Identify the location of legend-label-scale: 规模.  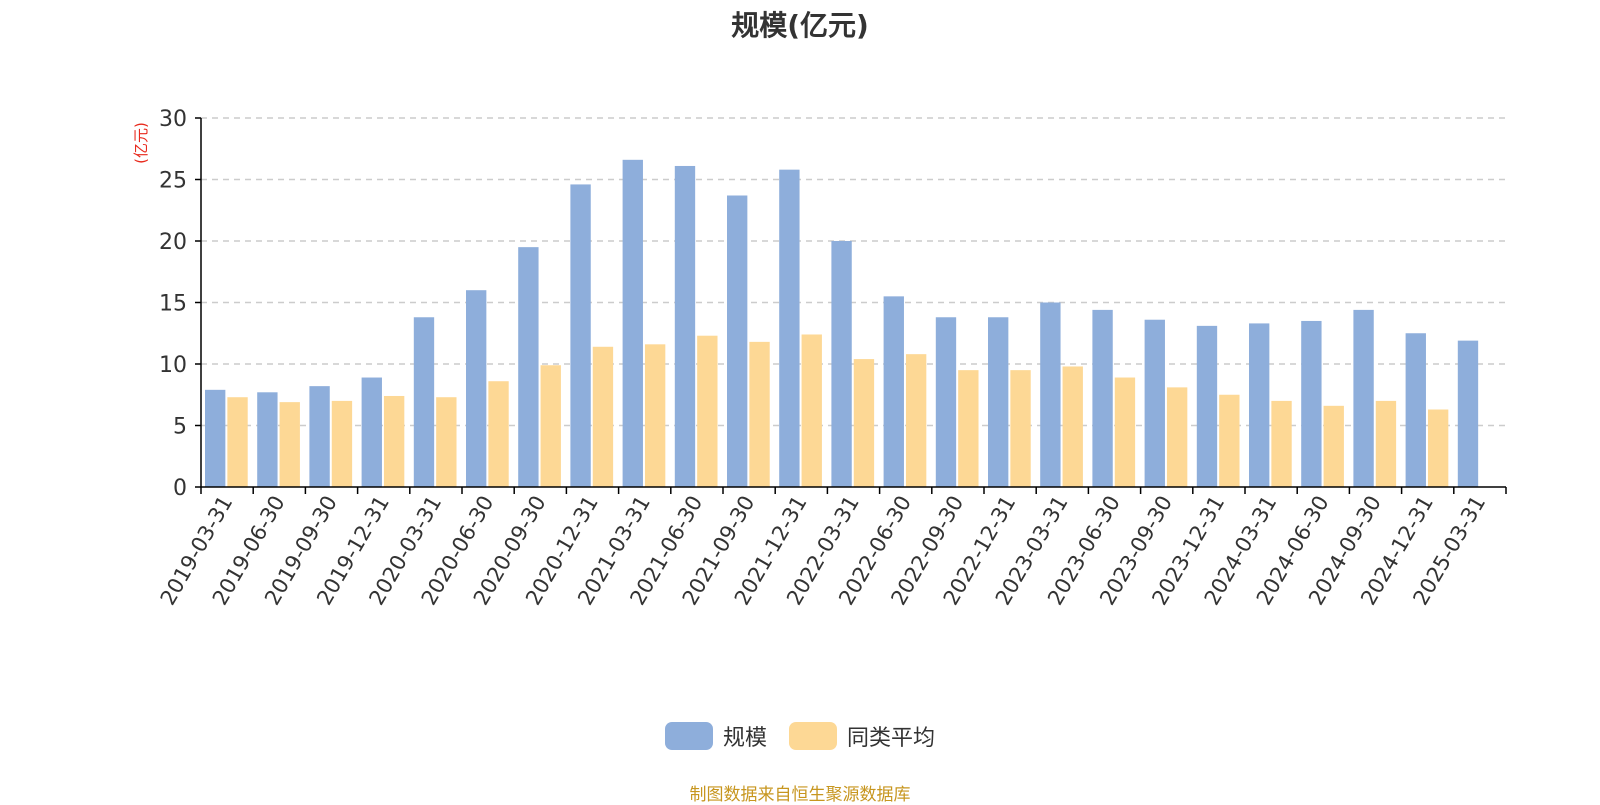
(744, 738).